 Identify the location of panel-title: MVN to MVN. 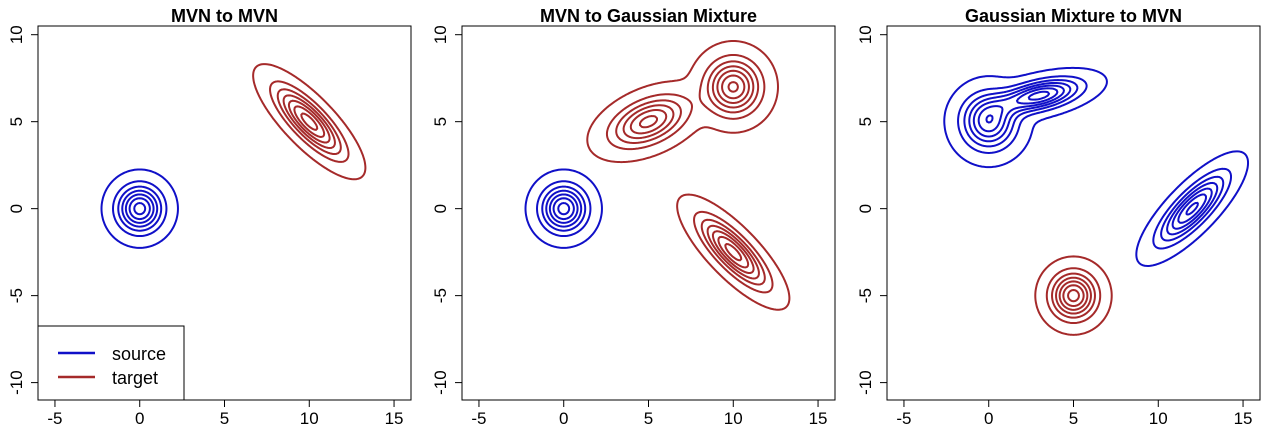
(224, 16).